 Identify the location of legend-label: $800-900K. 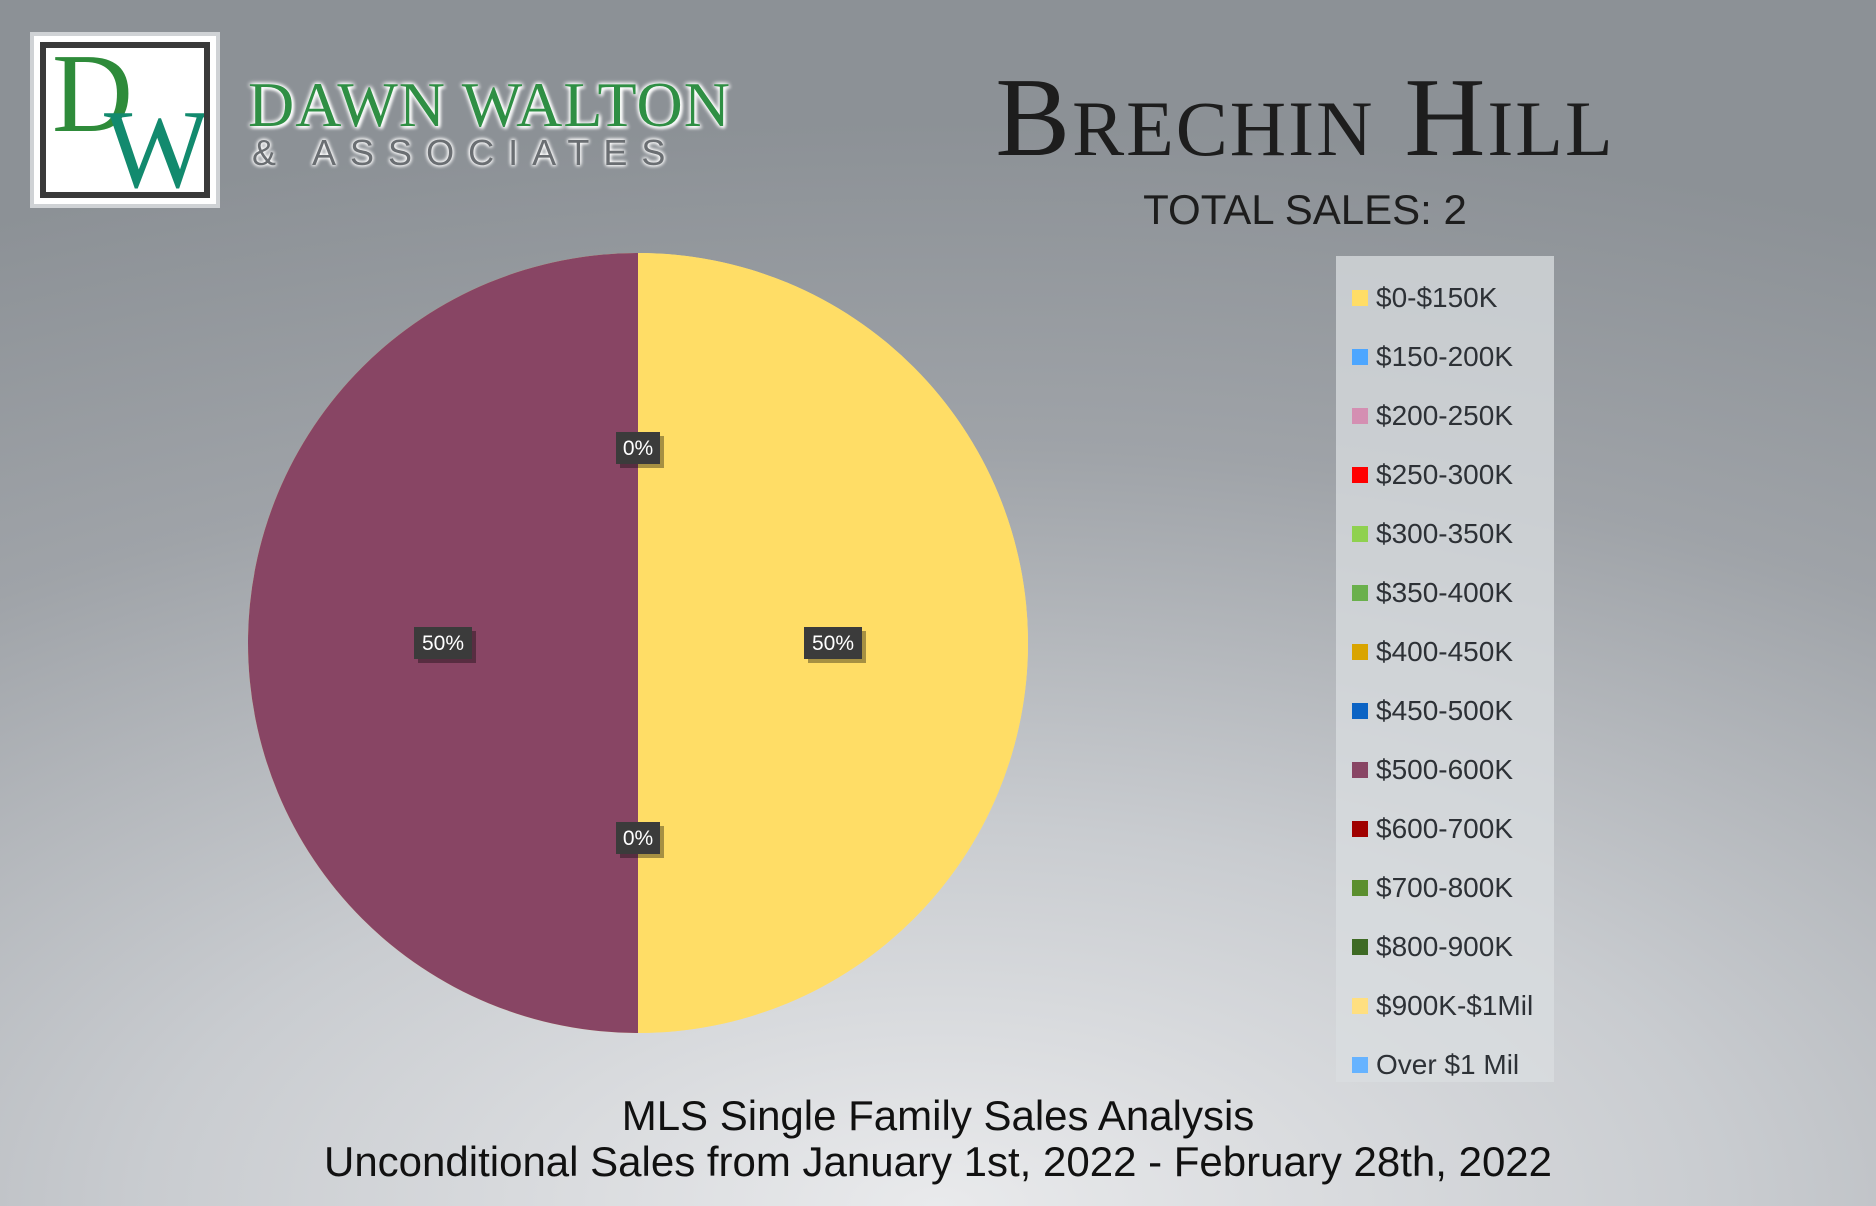
(1445, 946).